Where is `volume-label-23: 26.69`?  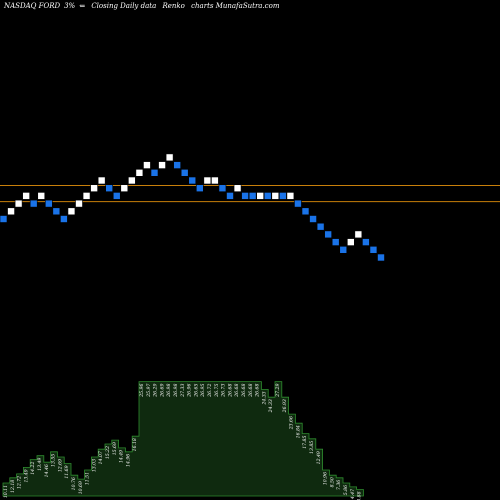
volume-label-23: 26.69 is located at coordinates (162, 391).